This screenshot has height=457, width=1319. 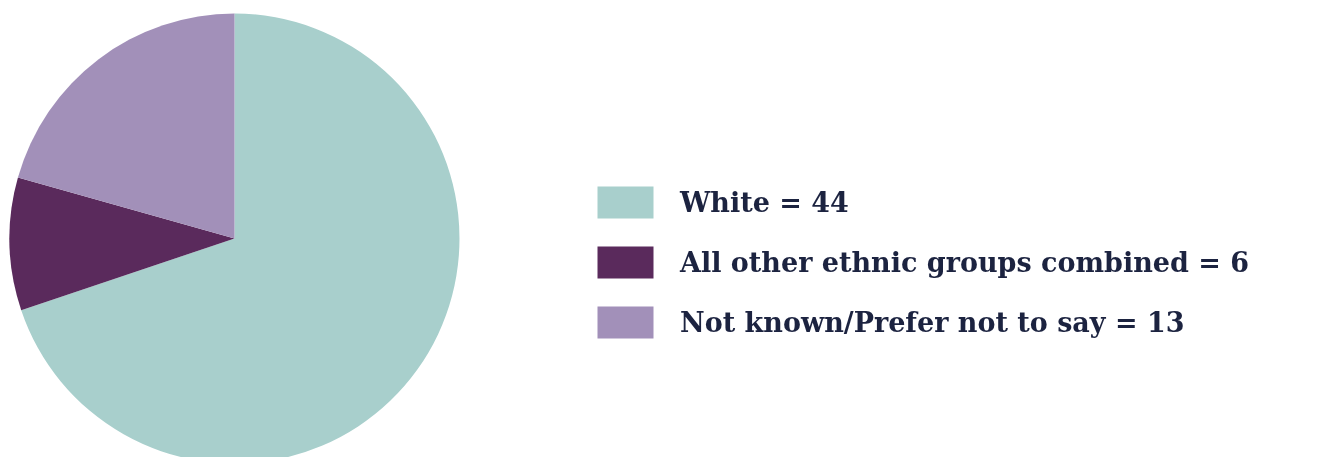 What do you see at coordinates (965, 262) in the screenshot?
I see `legend-label: All other ethnic groups combined = 6` at bounding box center [965, 262].